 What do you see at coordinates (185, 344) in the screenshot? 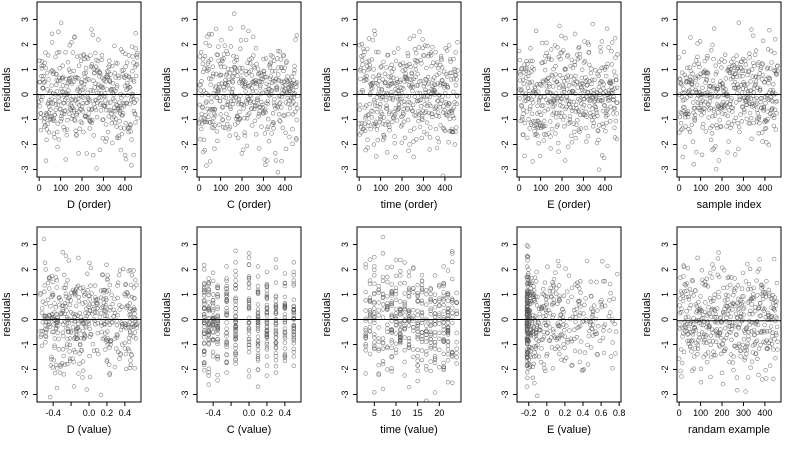
I see `y-tick-label: -1` at bounding box center [185, 344].